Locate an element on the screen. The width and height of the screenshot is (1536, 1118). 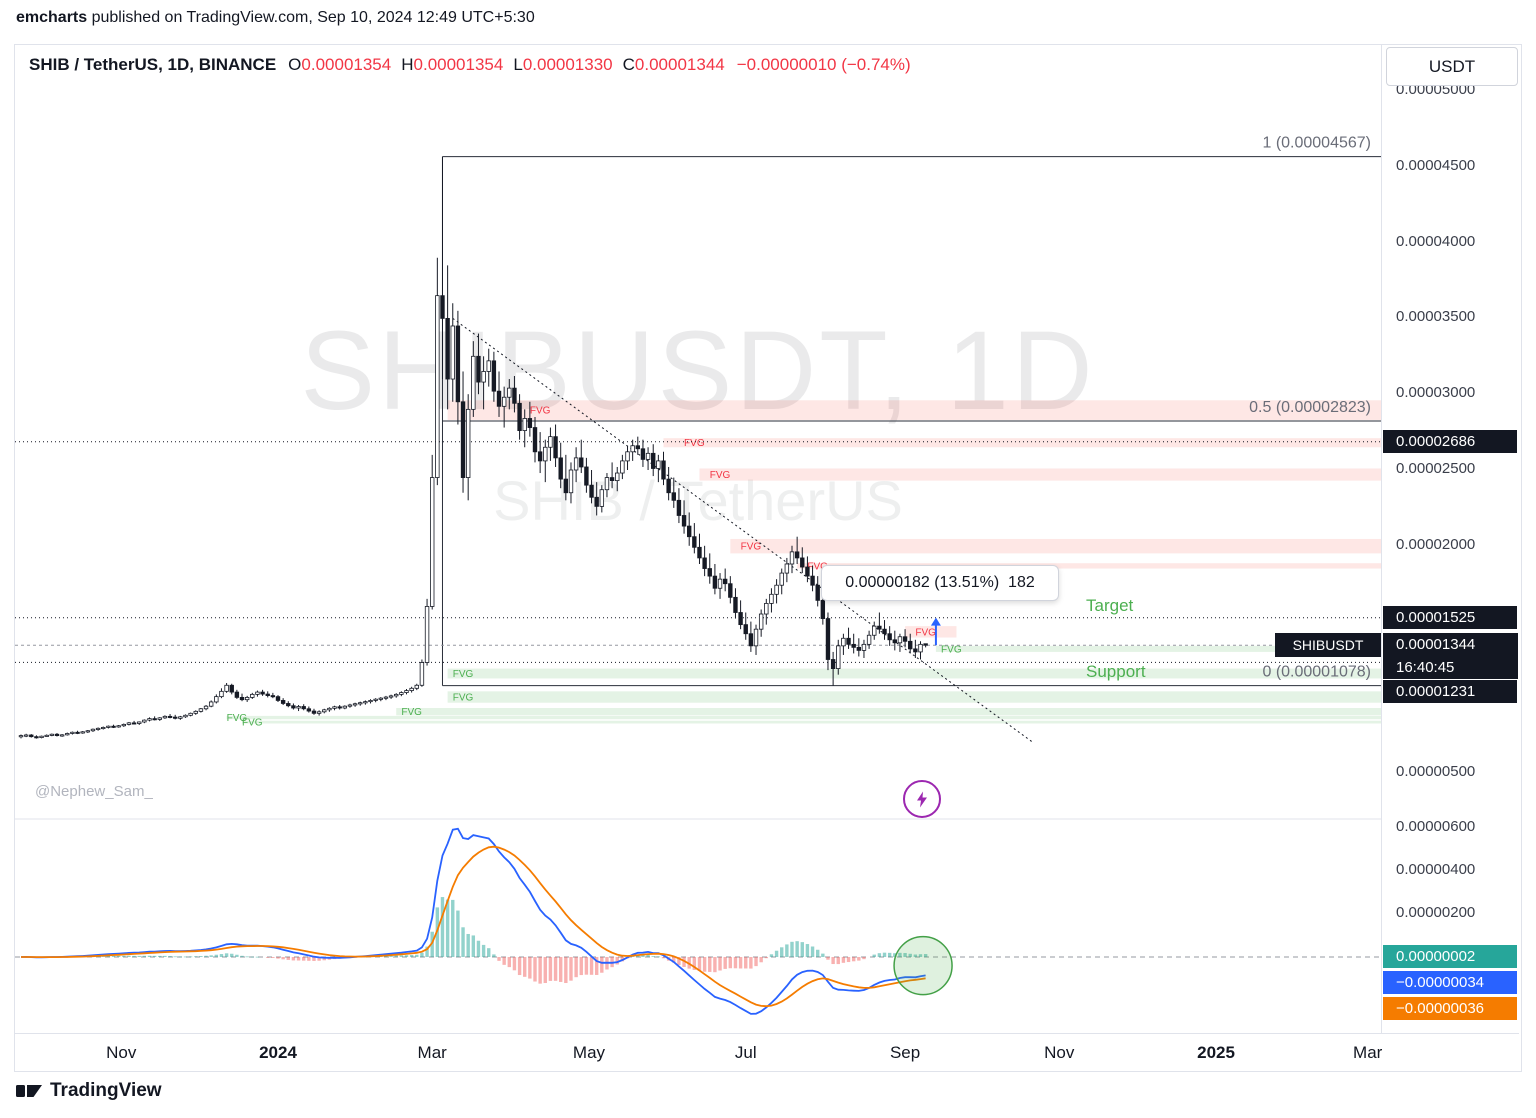
price-axis-tick: 0.00002500 is located at coordinates (1436, 468).